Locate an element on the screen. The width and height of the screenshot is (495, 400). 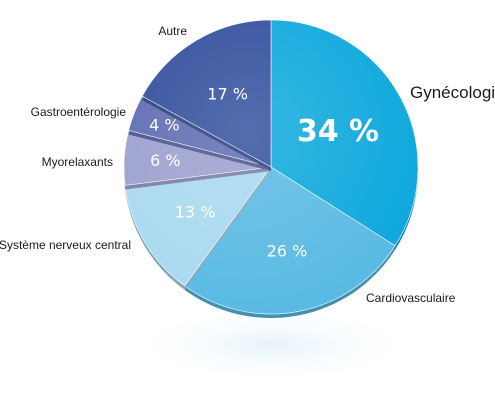
value-label-gynecologie: 34 % is located at coordinates (338, 131).